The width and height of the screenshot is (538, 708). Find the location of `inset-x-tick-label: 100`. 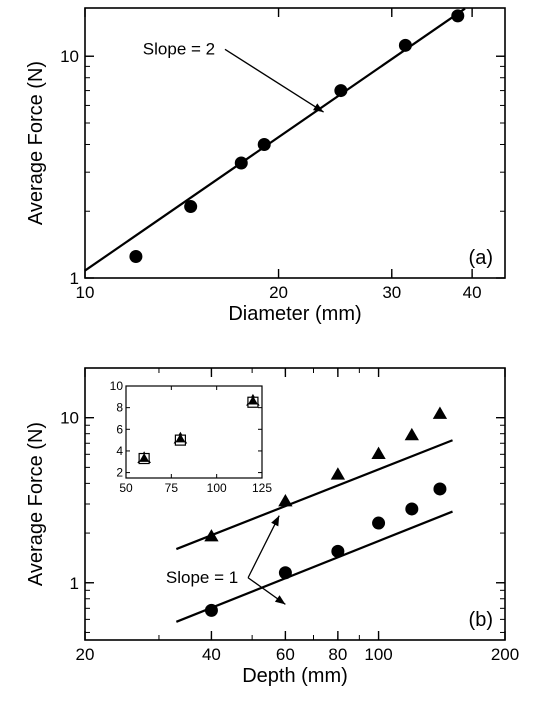

inset-x-tick-label: 100 is located at coordinates (217, 488).